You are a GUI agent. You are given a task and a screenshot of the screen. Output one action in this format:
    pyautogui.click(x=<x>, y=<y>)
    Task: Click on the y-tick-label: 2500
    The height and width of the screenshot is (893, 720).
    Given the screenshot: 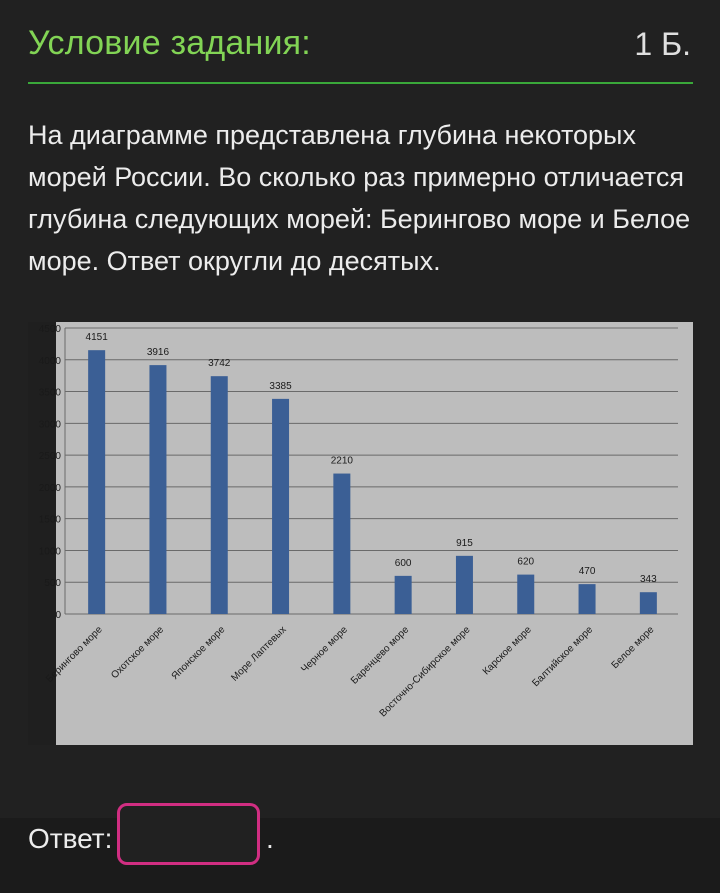 What is the action you would take?
    pyautogui.click(x=50, y=456)
    